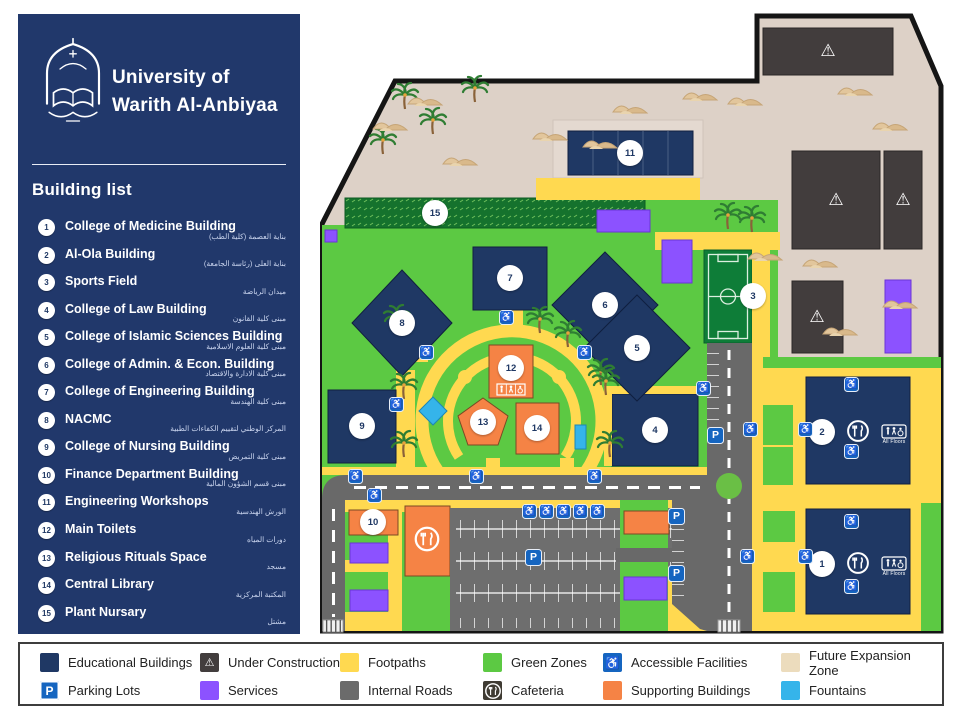 This screenshot has height=720, width=960. I want to click on legend-label: Accessible Facilities, so click(689, 663).